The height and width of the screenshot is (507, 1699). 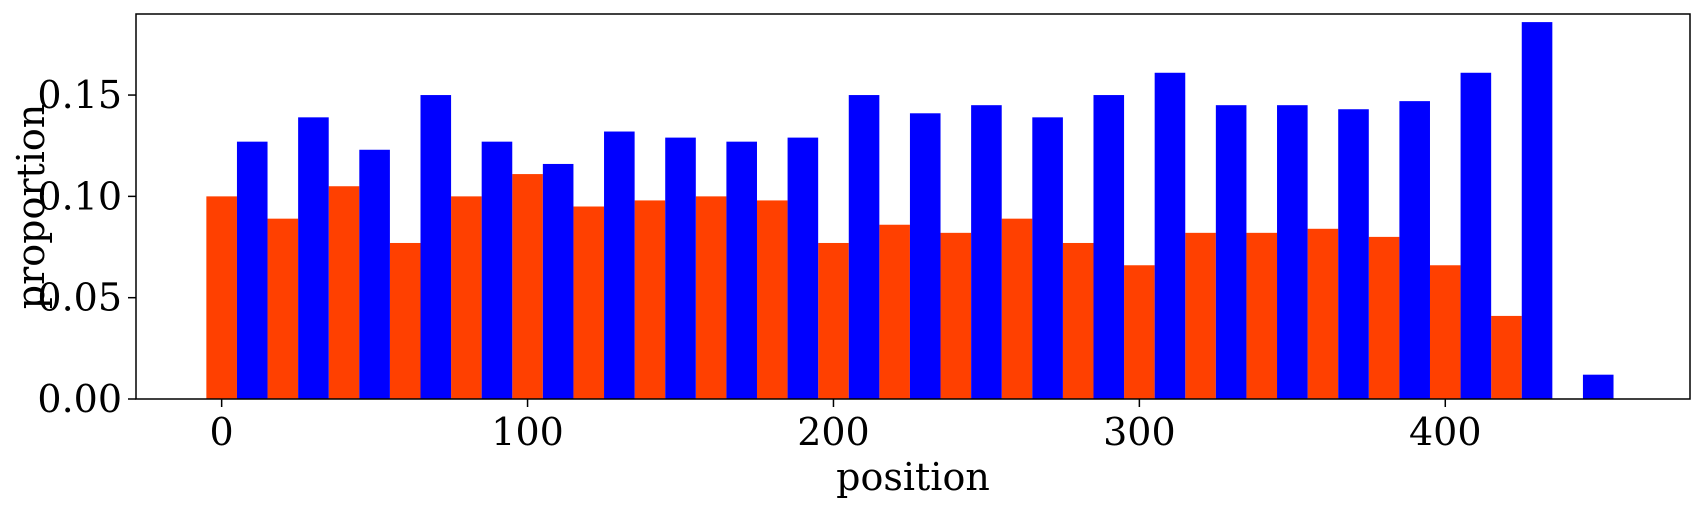 What do you see at coordinates (79, 196) in the screenshot?
I see `y-tick-label: 0.10` at bounding box center [79, 196].